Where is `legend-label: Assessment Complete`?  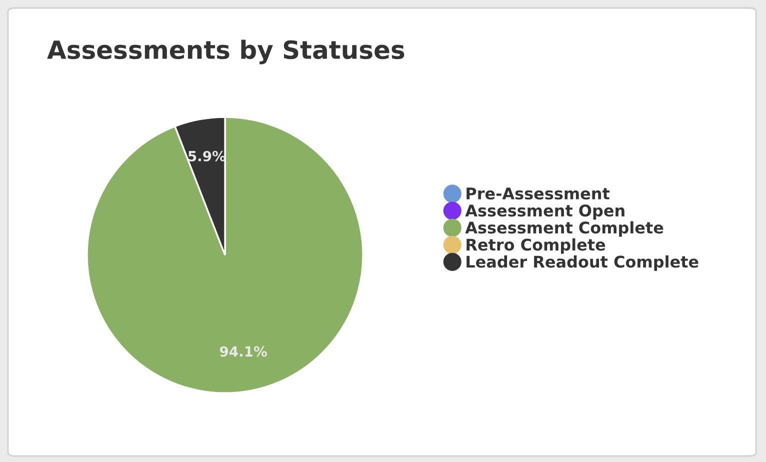
legend-label: Assessment Complete is located at coordinates (564, 229).